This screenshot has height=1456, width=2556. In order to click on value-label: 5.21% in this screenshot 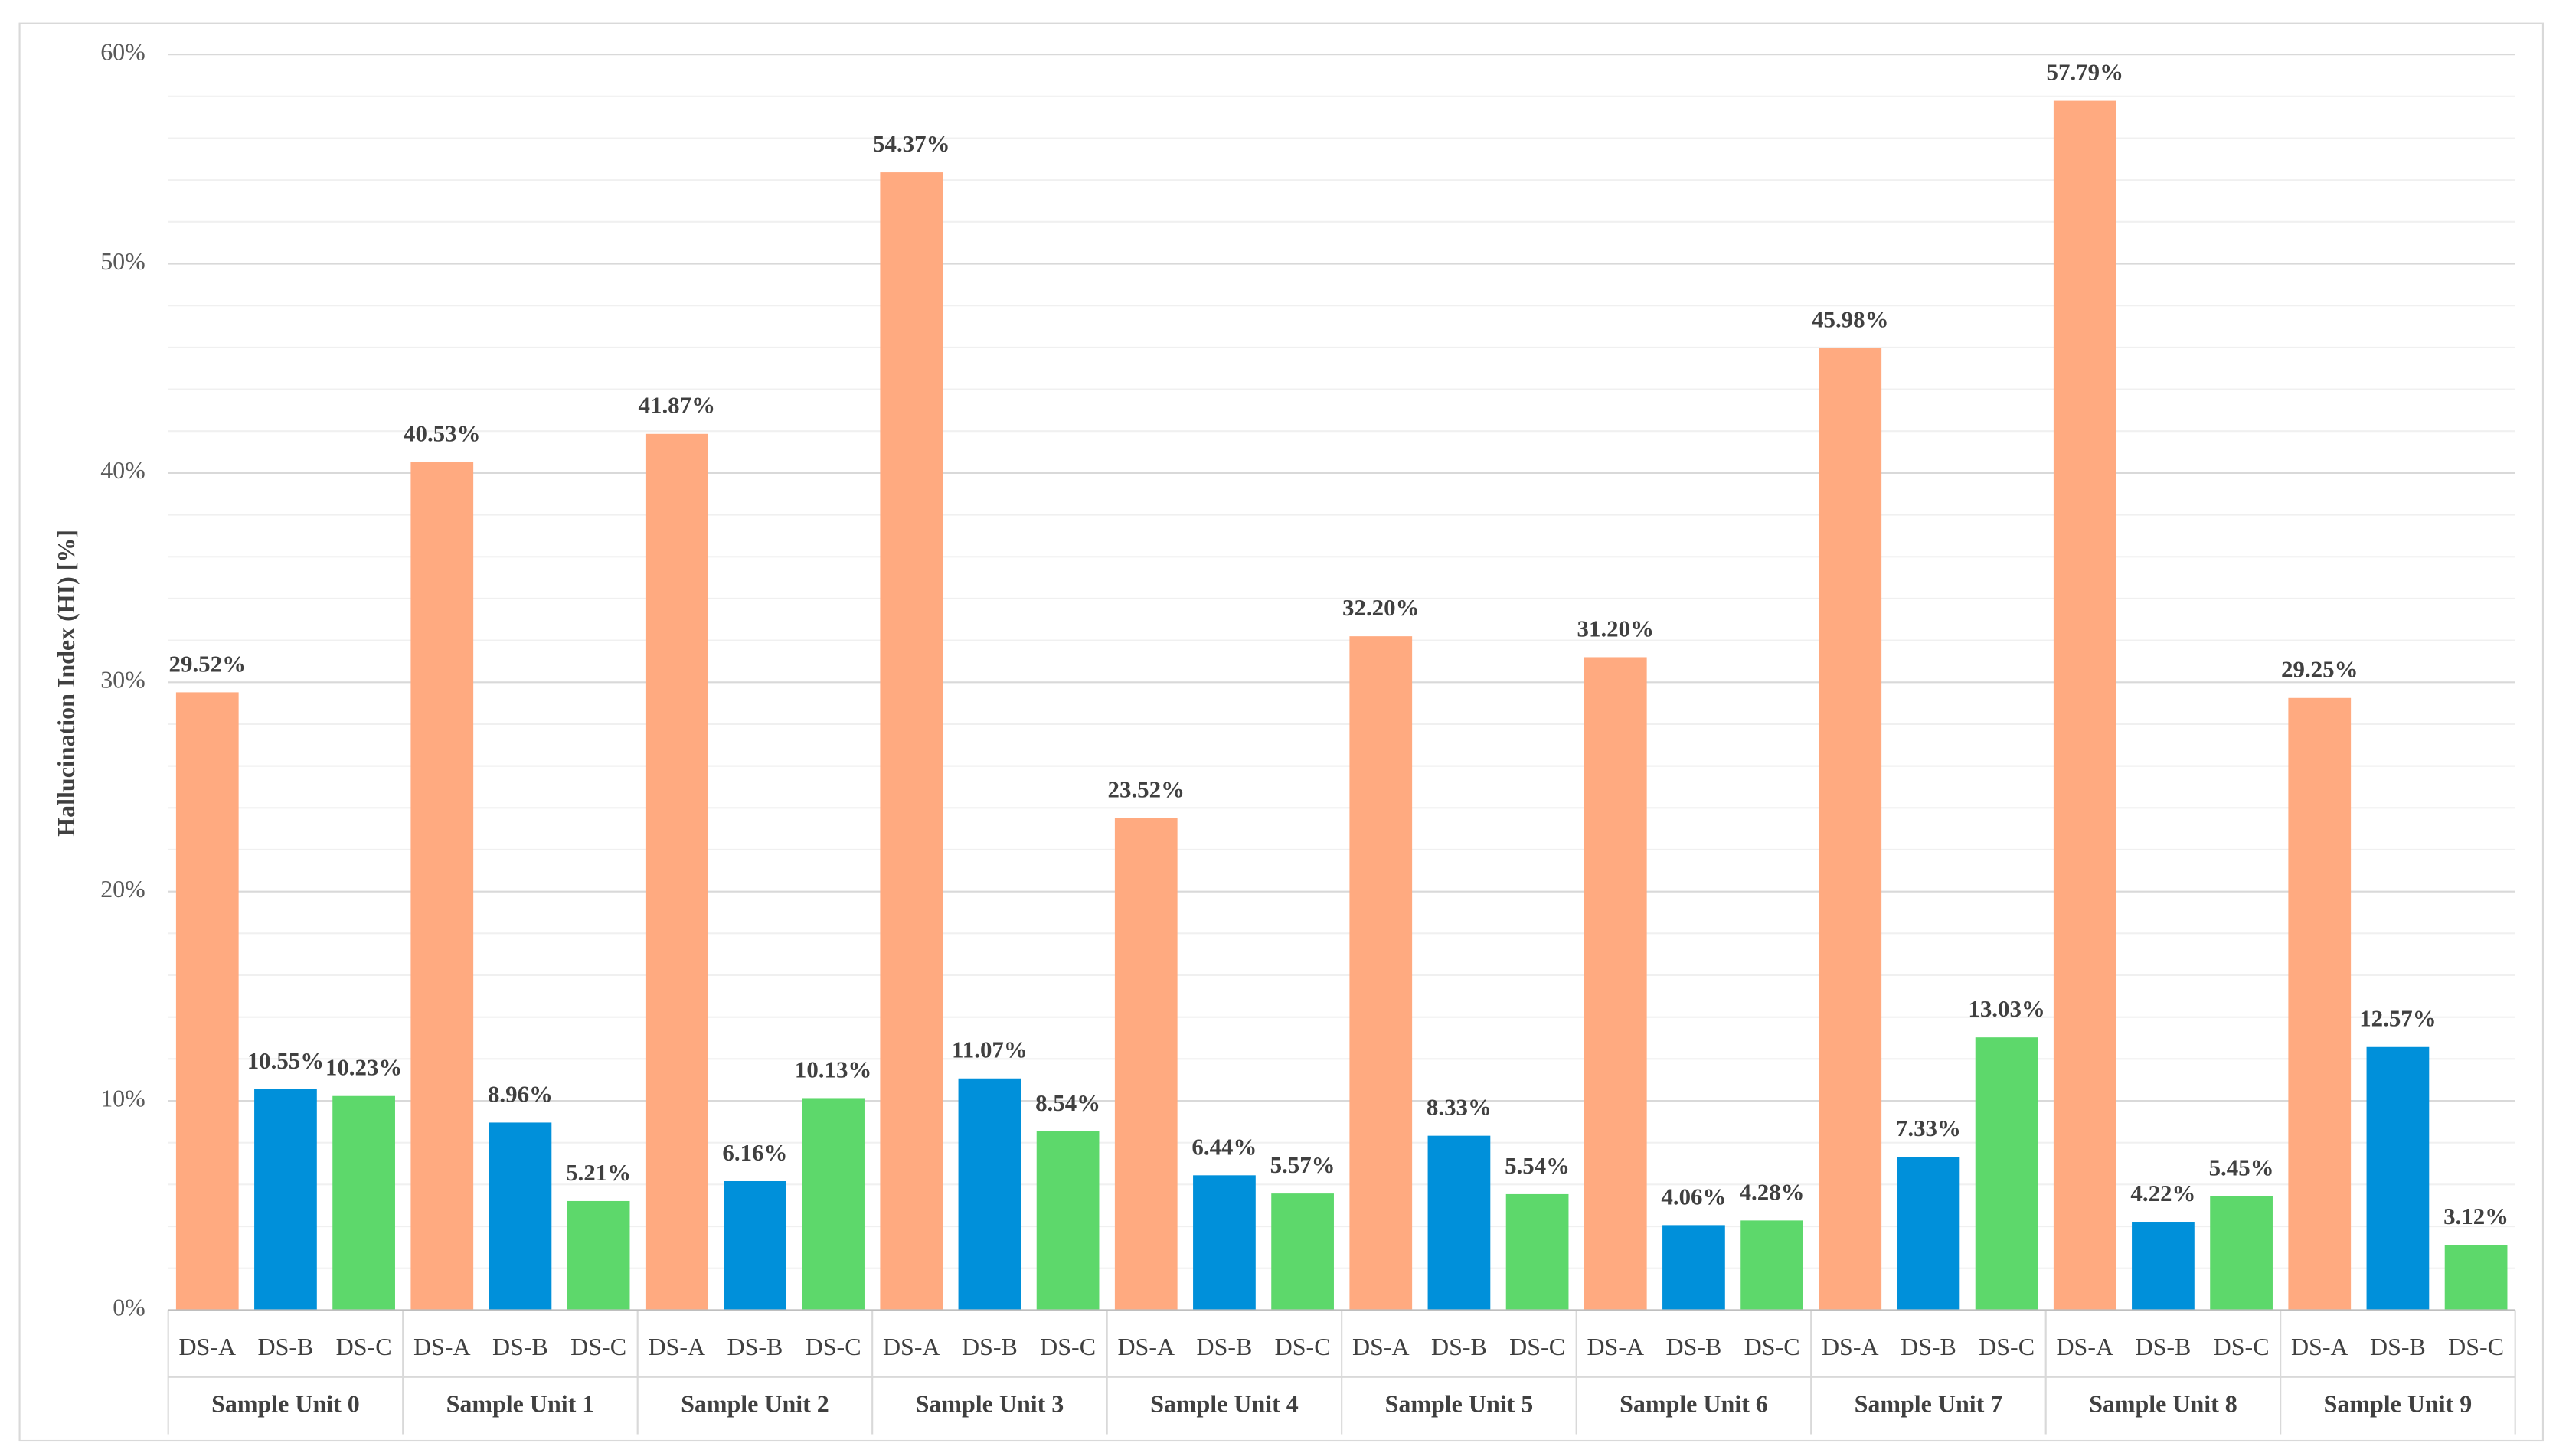, I will do `click(598, 1172)`.